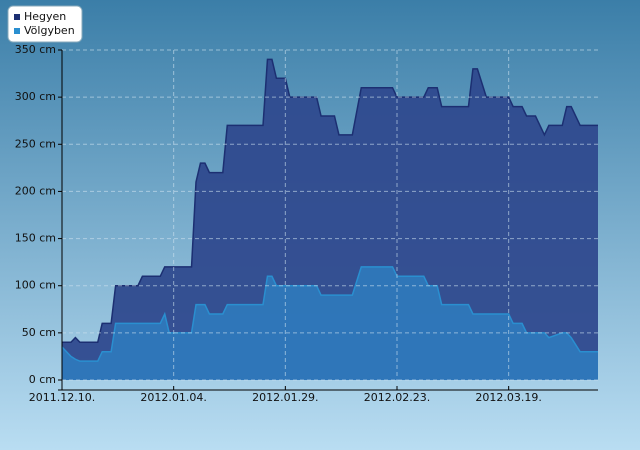 This screenshot has height=450, width=640. Describe the element at coordinates (45, 16) in the screenshot. I see `legend-label: Hegyen` at that location.